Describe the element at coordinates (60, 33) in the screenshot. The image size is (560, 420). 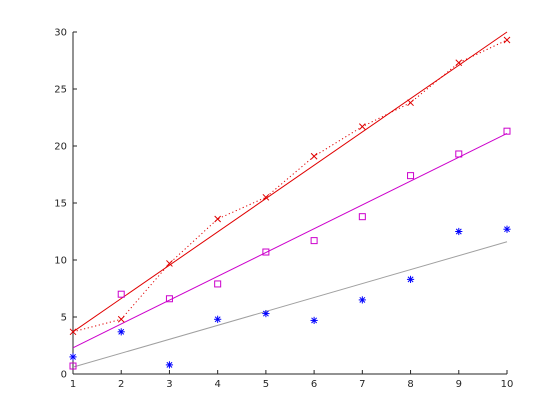
I see `y-tick-label: 30` at that location.